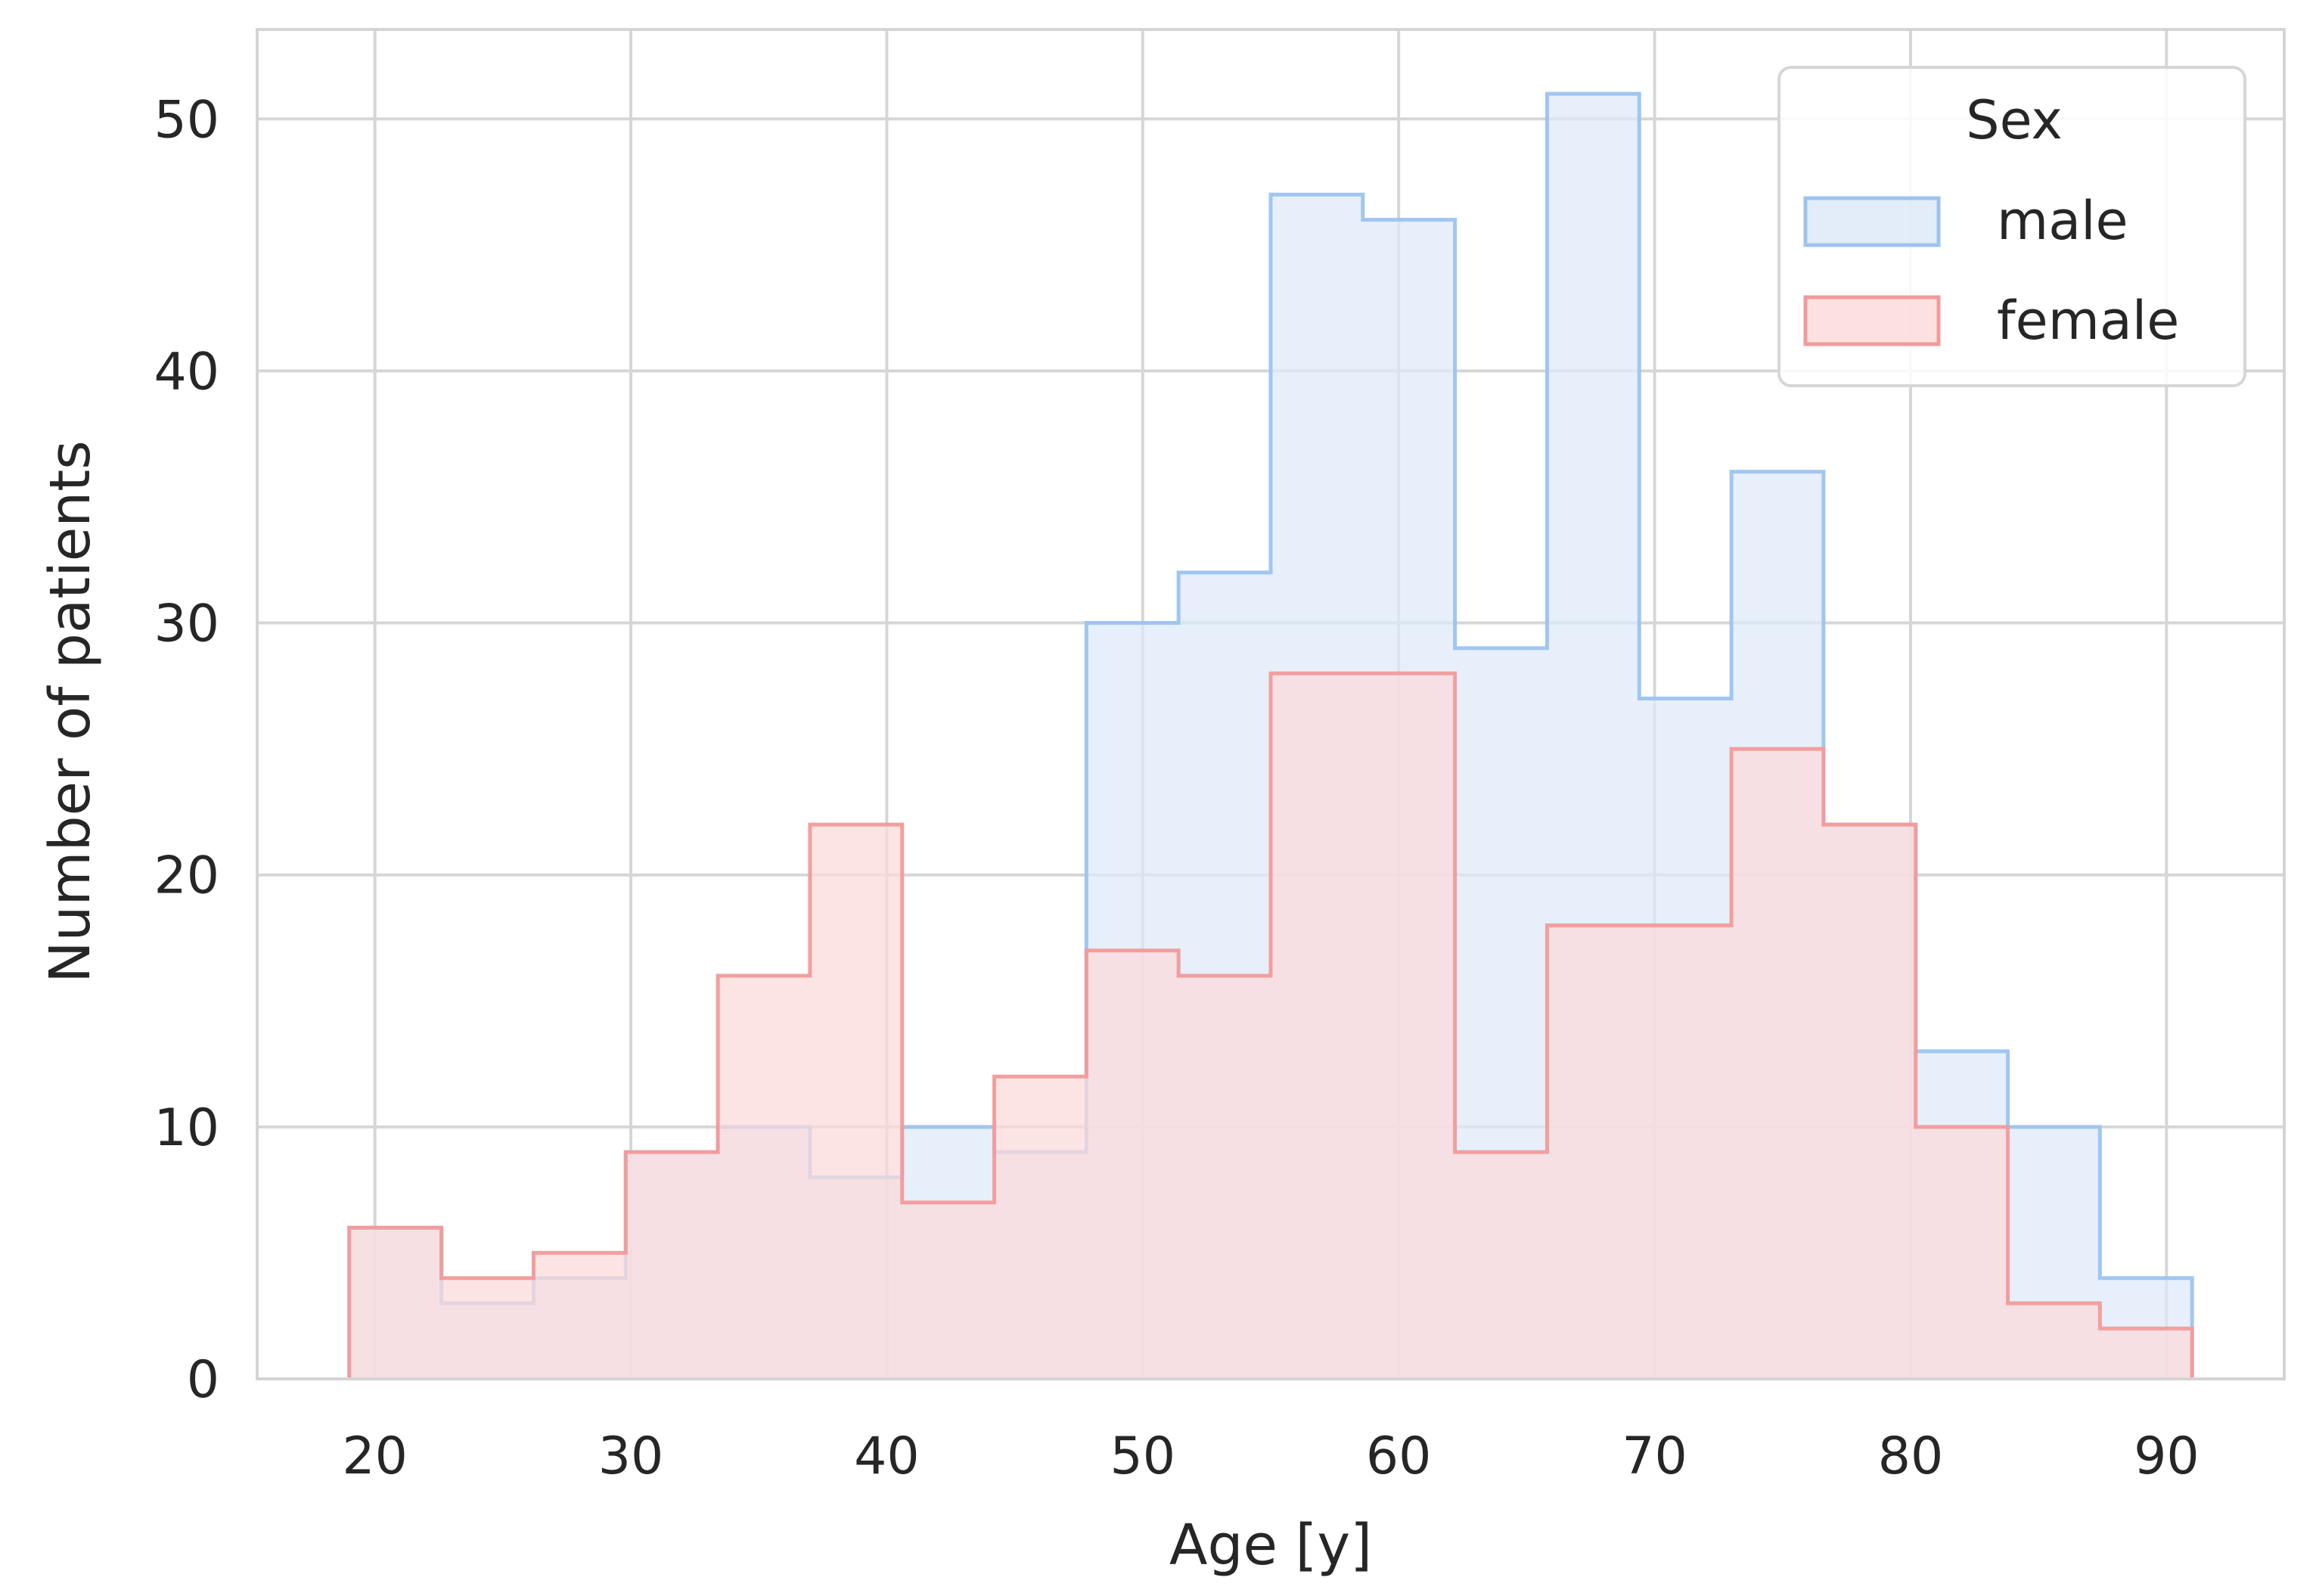 Image resolution: width=2316 pixels, height=1596 pixels. What do you see at coordinates (1399, 1456) in the screenshot?
I see `x-tick-label: 60` at bounding box center [1399, 1456].